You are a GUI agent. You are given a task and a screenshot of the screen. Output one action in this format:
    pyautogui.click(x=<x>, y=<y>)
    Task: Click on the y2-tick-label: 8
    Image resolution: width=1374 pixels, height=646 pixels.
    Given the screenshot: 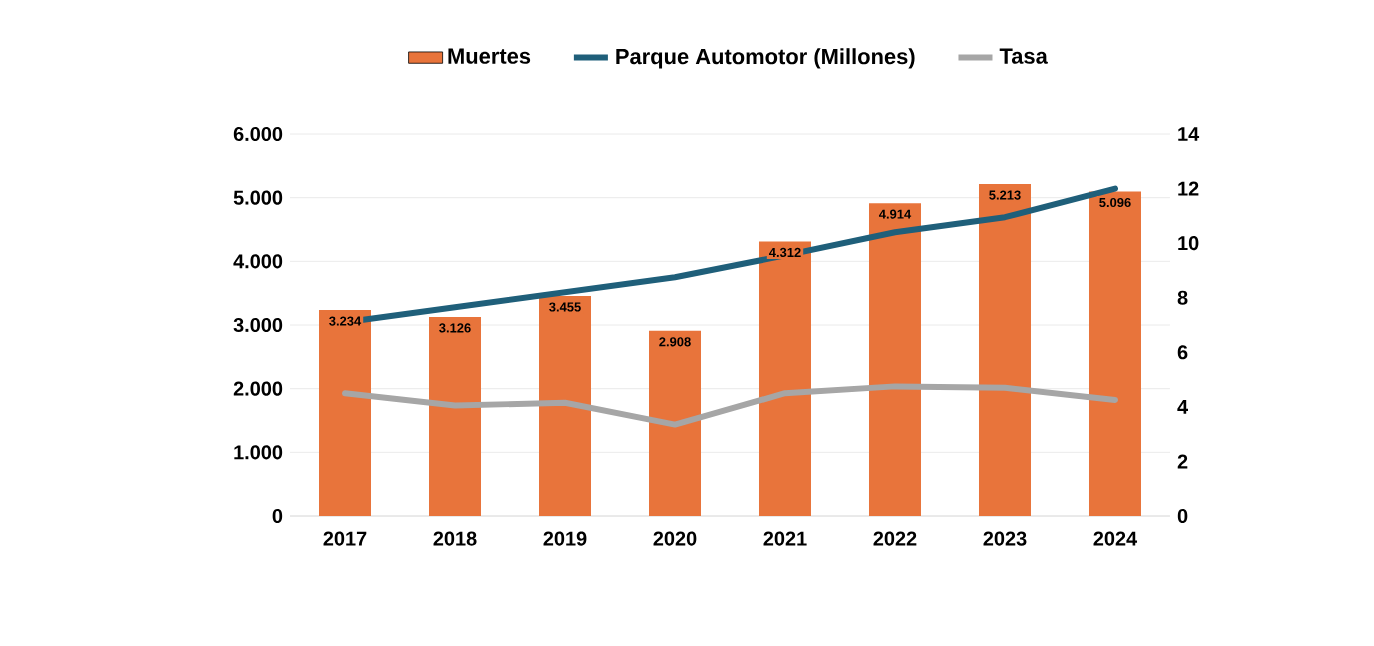 What is the action you would take?
    pyautogui.click(x=1182, y=297)
    